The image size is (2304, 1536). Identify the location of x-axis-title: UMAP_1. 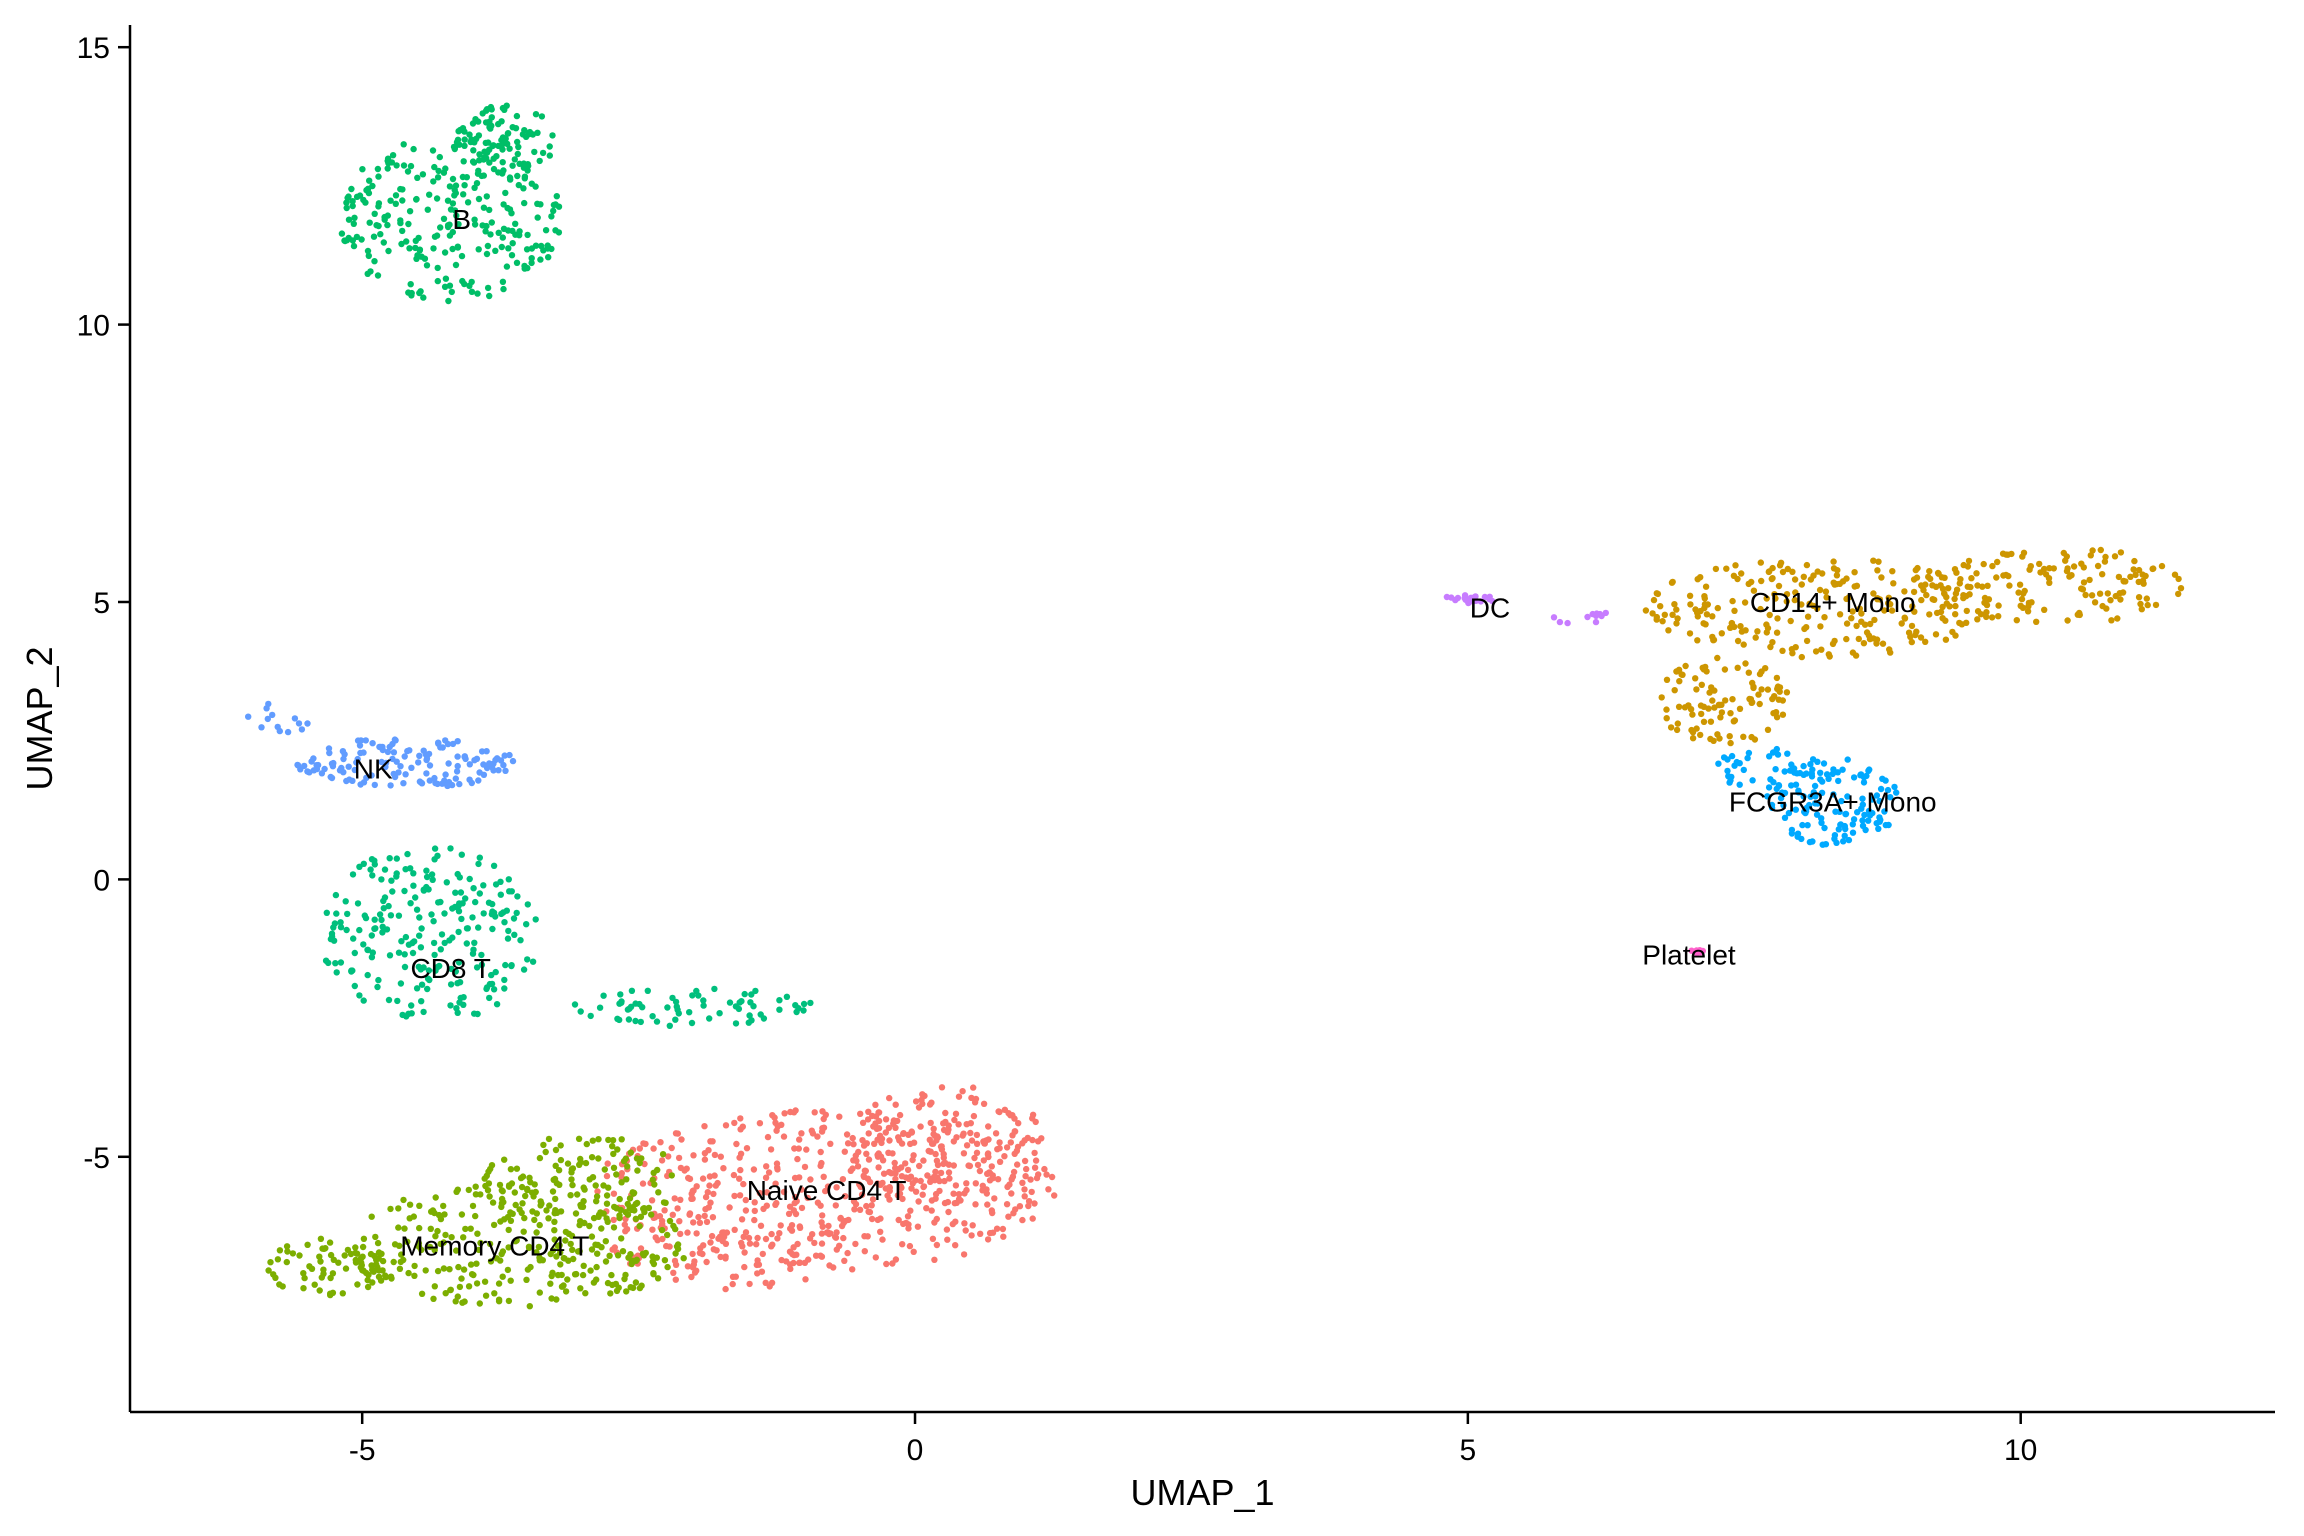
(1202, 1492).